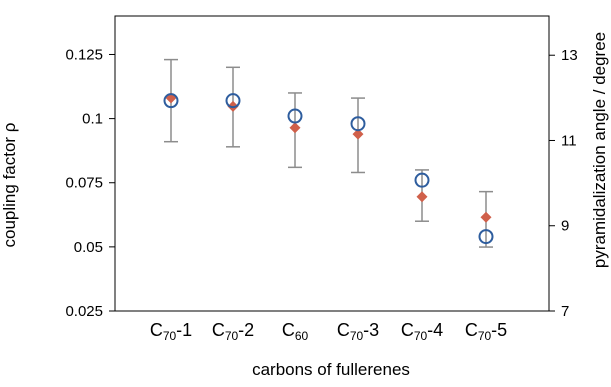 This screenshot has height=387, width=611. Describe the element at coordinates (84, 54) in the screenshot. I see `y-tick-label-left: 0.125` at that location.